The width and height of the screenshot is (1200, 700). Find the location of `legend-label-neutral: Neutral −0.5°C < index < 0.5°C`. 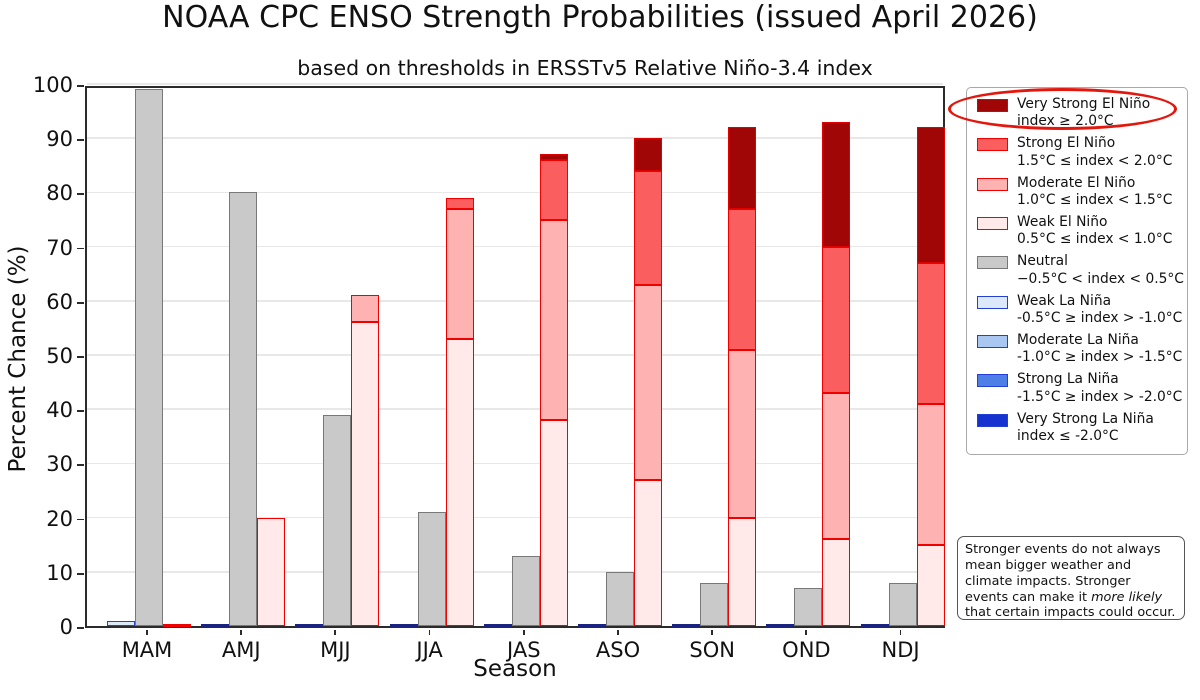

legend-label-neutral: Neutral −0.5°C < index < 0.5°C is located at coordinates (1100, 270).